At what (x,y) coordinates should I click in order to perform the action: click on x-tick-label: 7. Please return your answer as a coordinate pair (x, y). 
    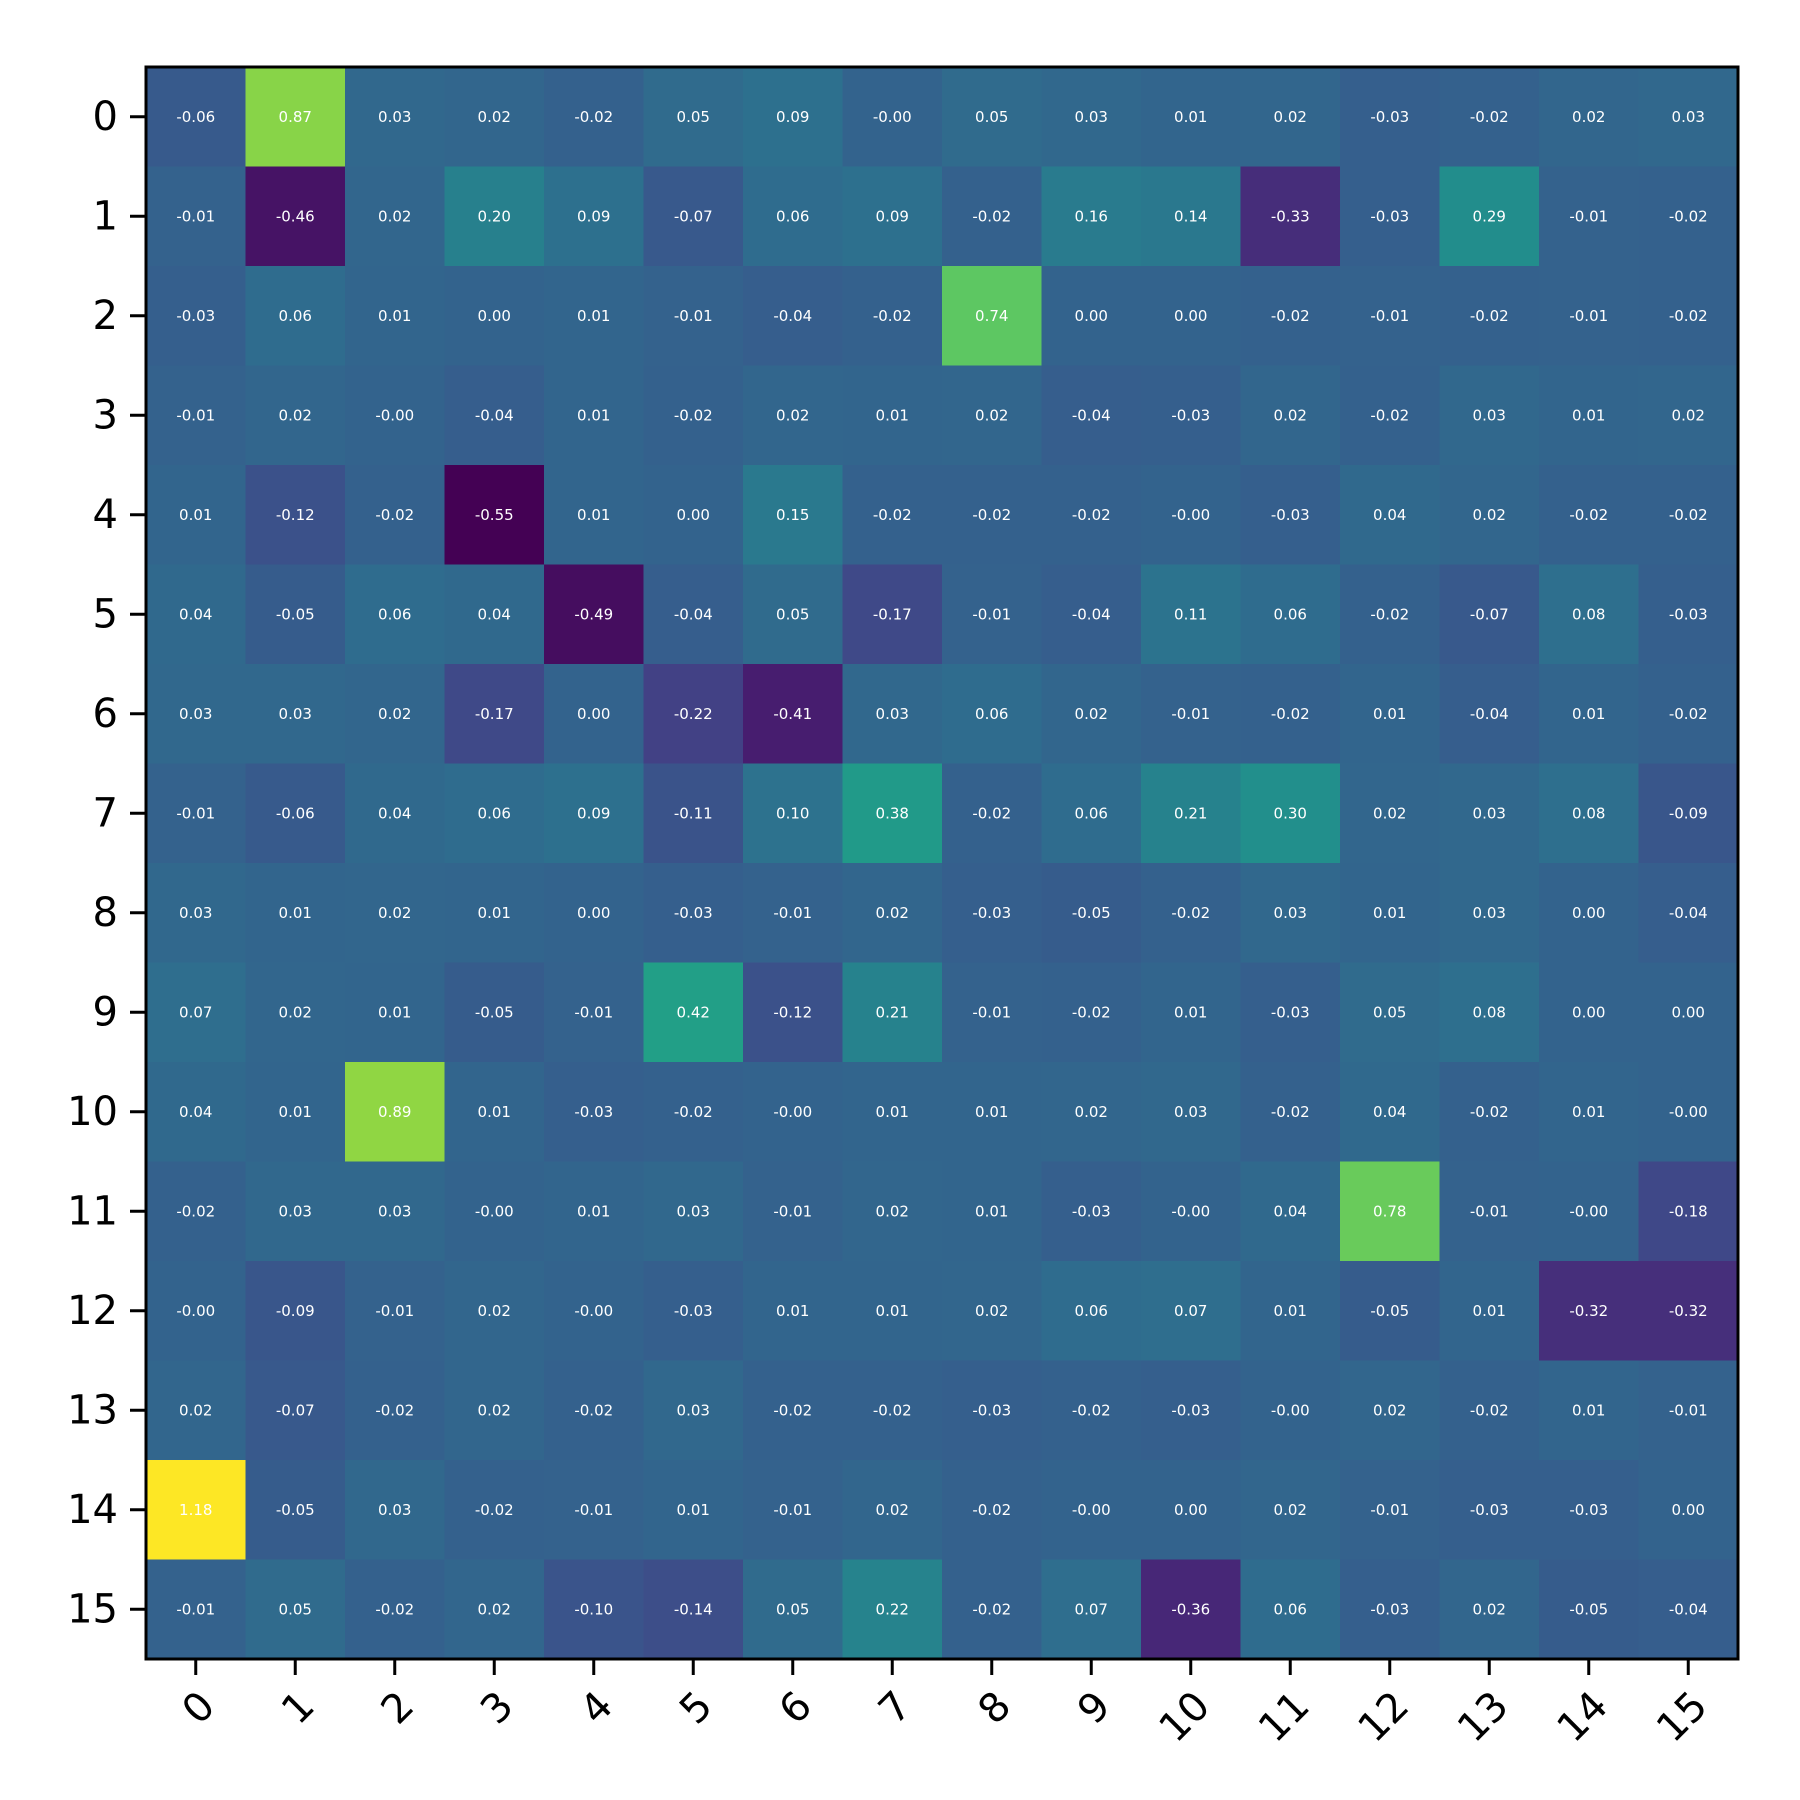
    Looking at the image, I should click on (895, 1708).